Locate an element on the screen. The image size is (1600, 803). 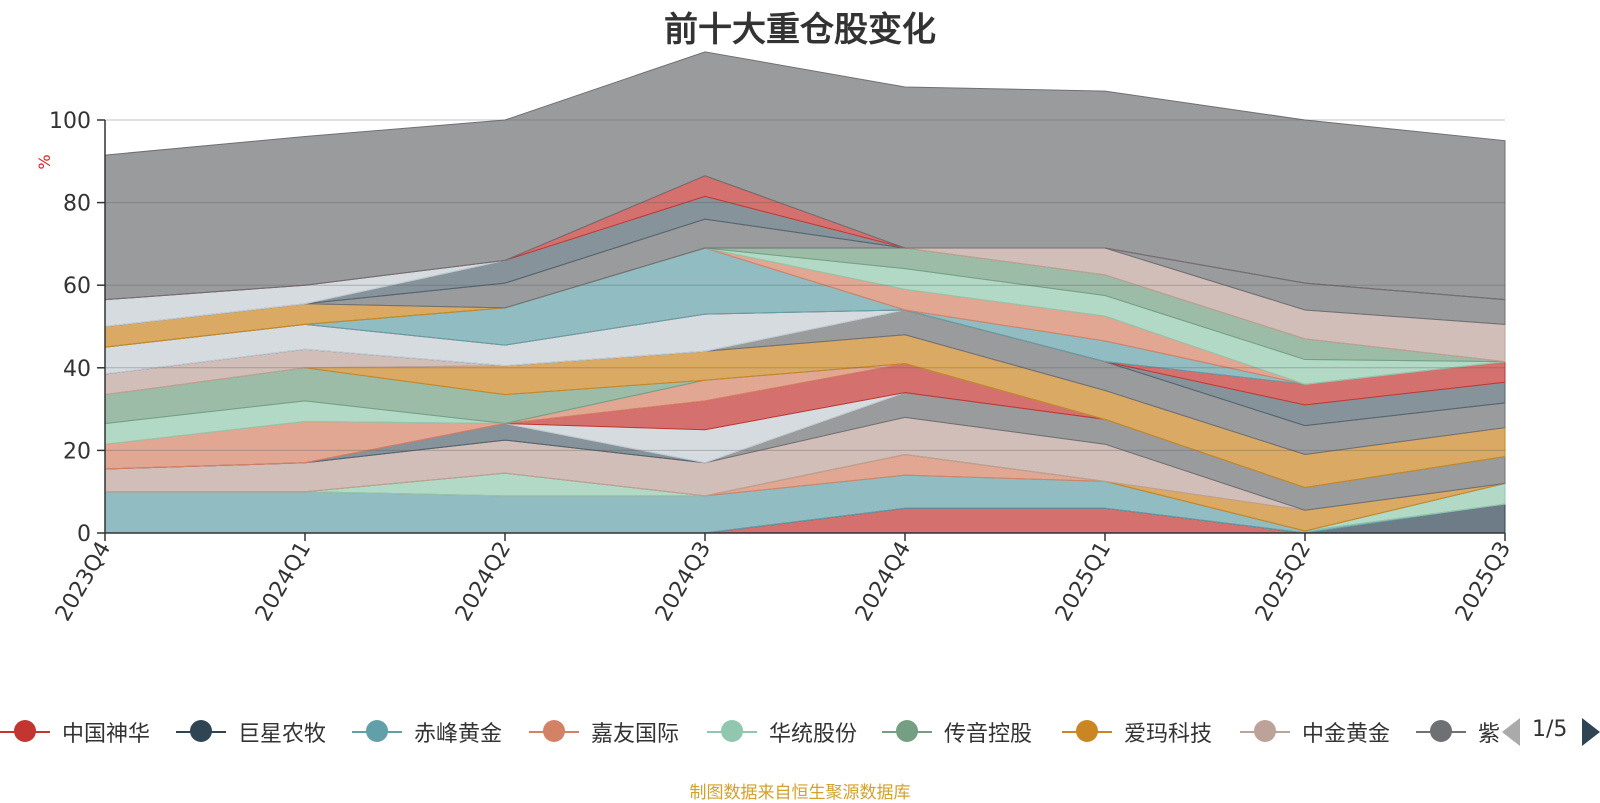
y-tick-label: 40 is located at coordinates (77, 369).